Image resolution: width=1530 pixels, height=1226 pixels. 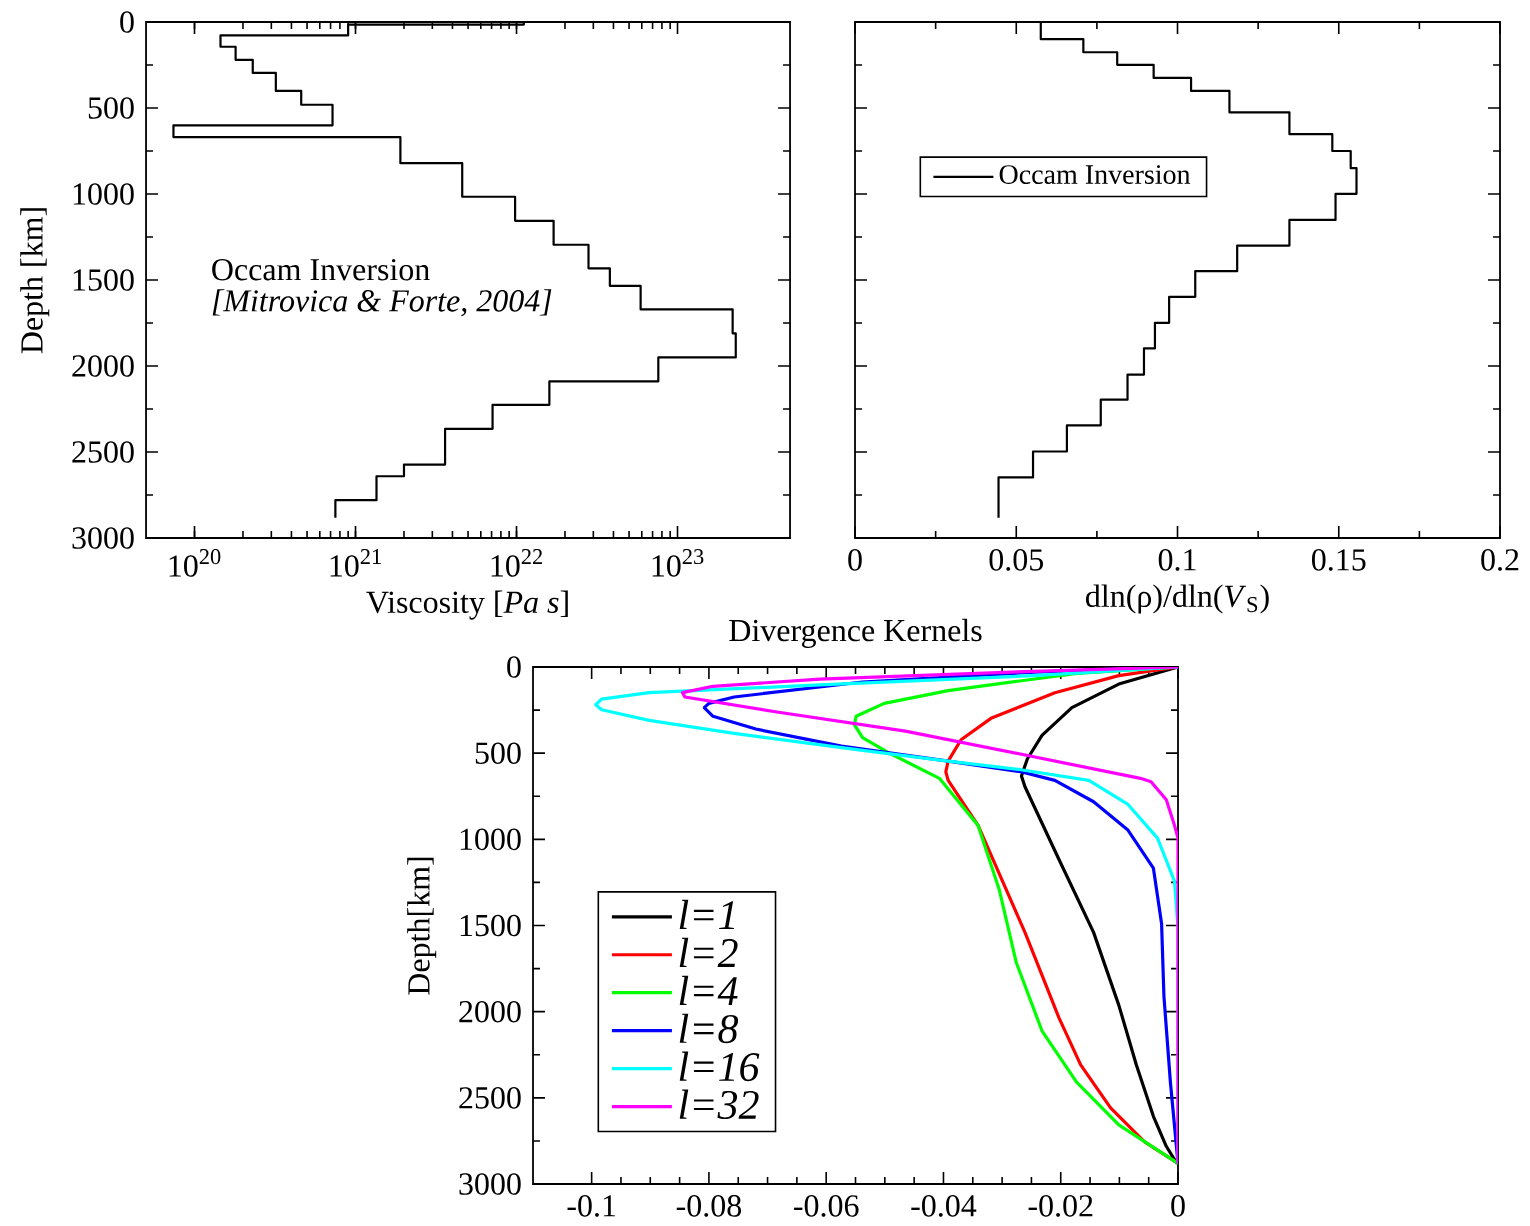 What do you see at coordinates (1060, 1206) in the screenshot?
I see `x-tick-label: -0.02` at bounding box center [1060, 1206].